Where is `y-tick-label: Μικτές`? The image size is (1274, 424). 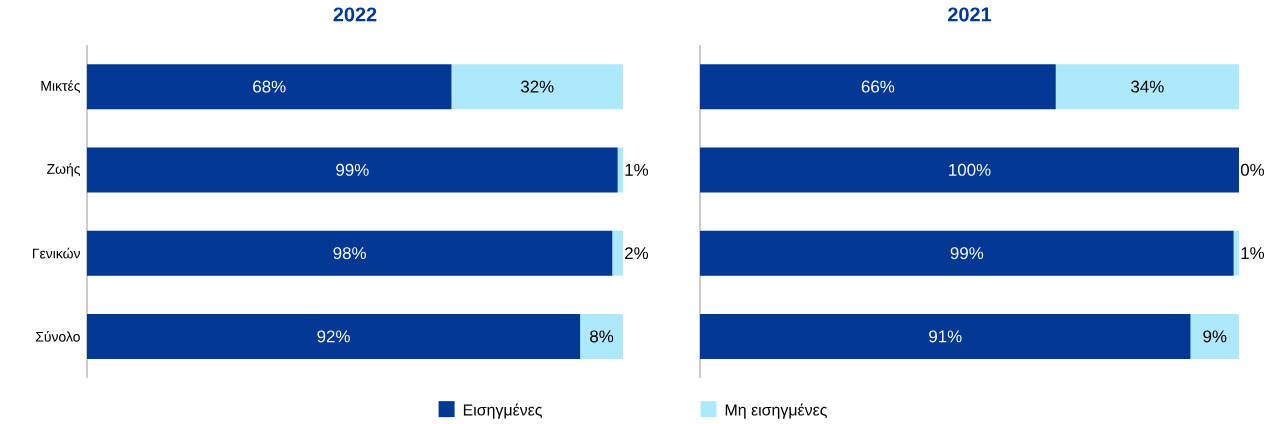 y-tick-label: Μικτές is located at coordinates (61, 87).